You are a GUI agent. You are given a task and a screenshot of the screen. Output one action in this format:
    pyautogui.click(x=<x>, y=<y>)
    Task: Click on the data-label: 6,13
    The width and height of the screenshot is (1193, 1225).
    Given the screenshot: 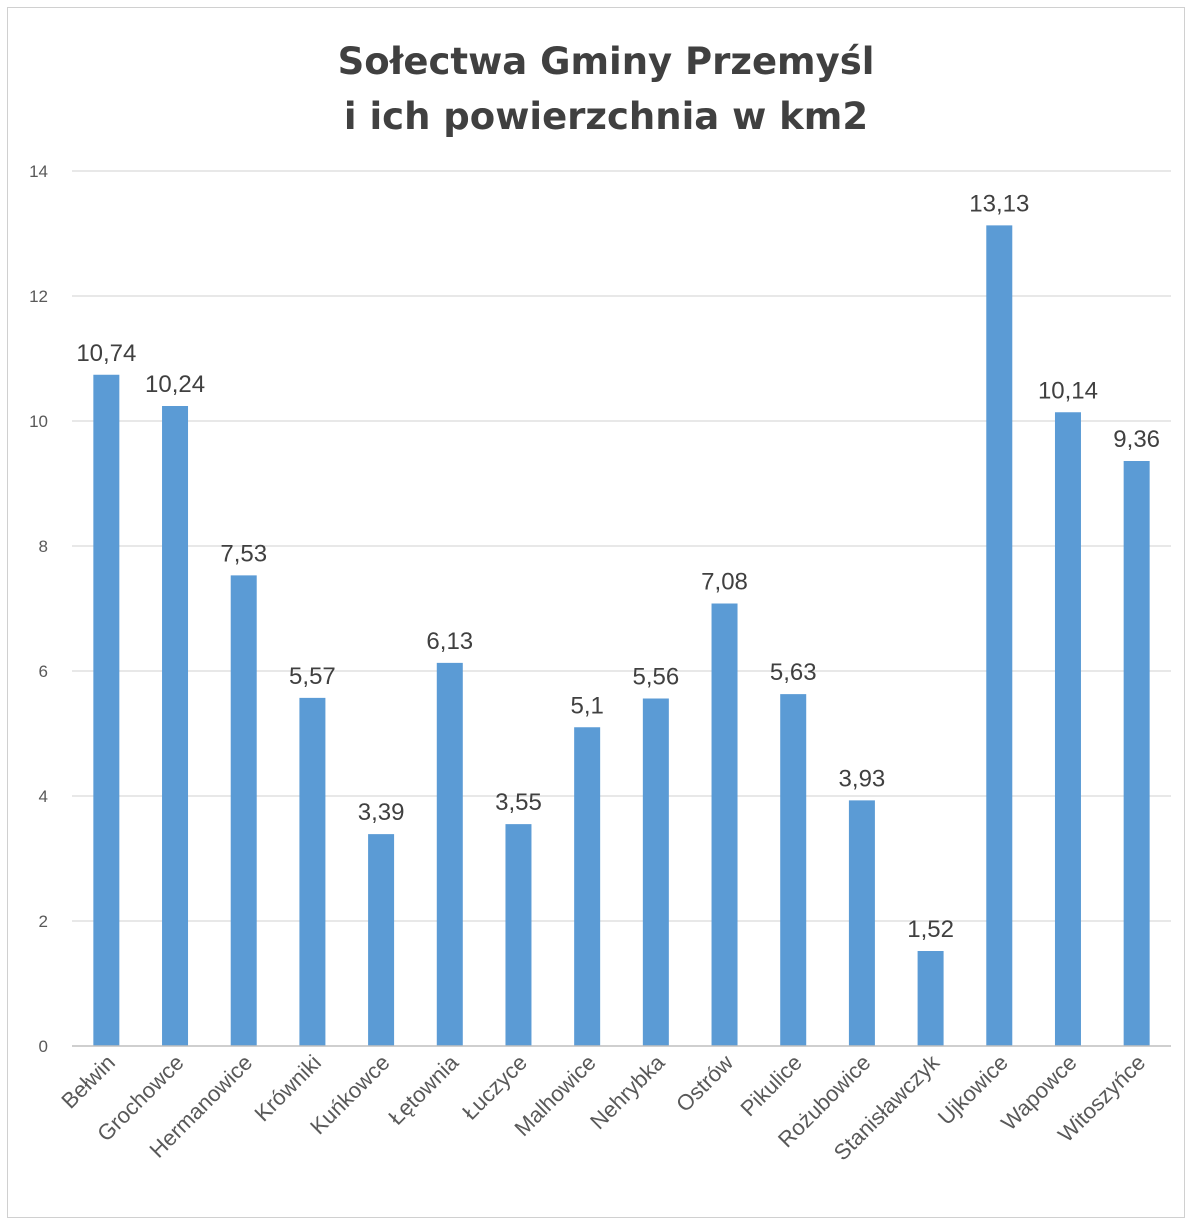 What is the action you would take?
    pyautogui.click(x=449, y=641)
    